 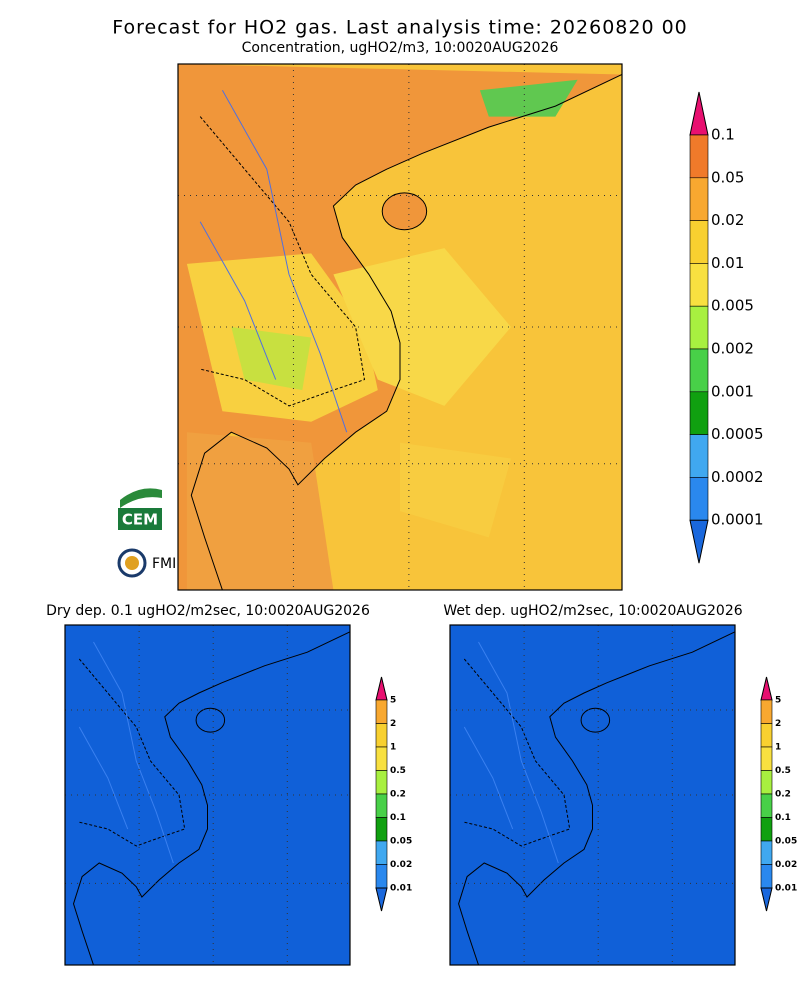 What do you see at coordinates (592, 611) in the screenshot?
I see `panel-title: Wet dep. ugHO2/m2sec, 10:0020AUG2026` at bounding box center [592, 611].